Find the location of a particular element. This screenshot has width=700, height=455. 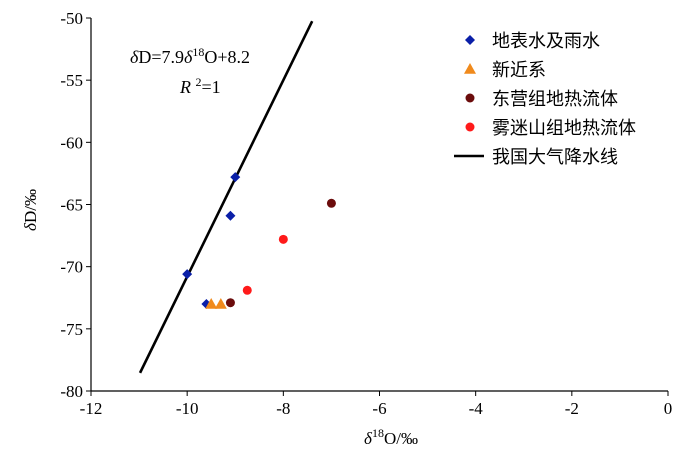

legend-label-line: 我国大气降水线 is located at coordinates (555, 157).